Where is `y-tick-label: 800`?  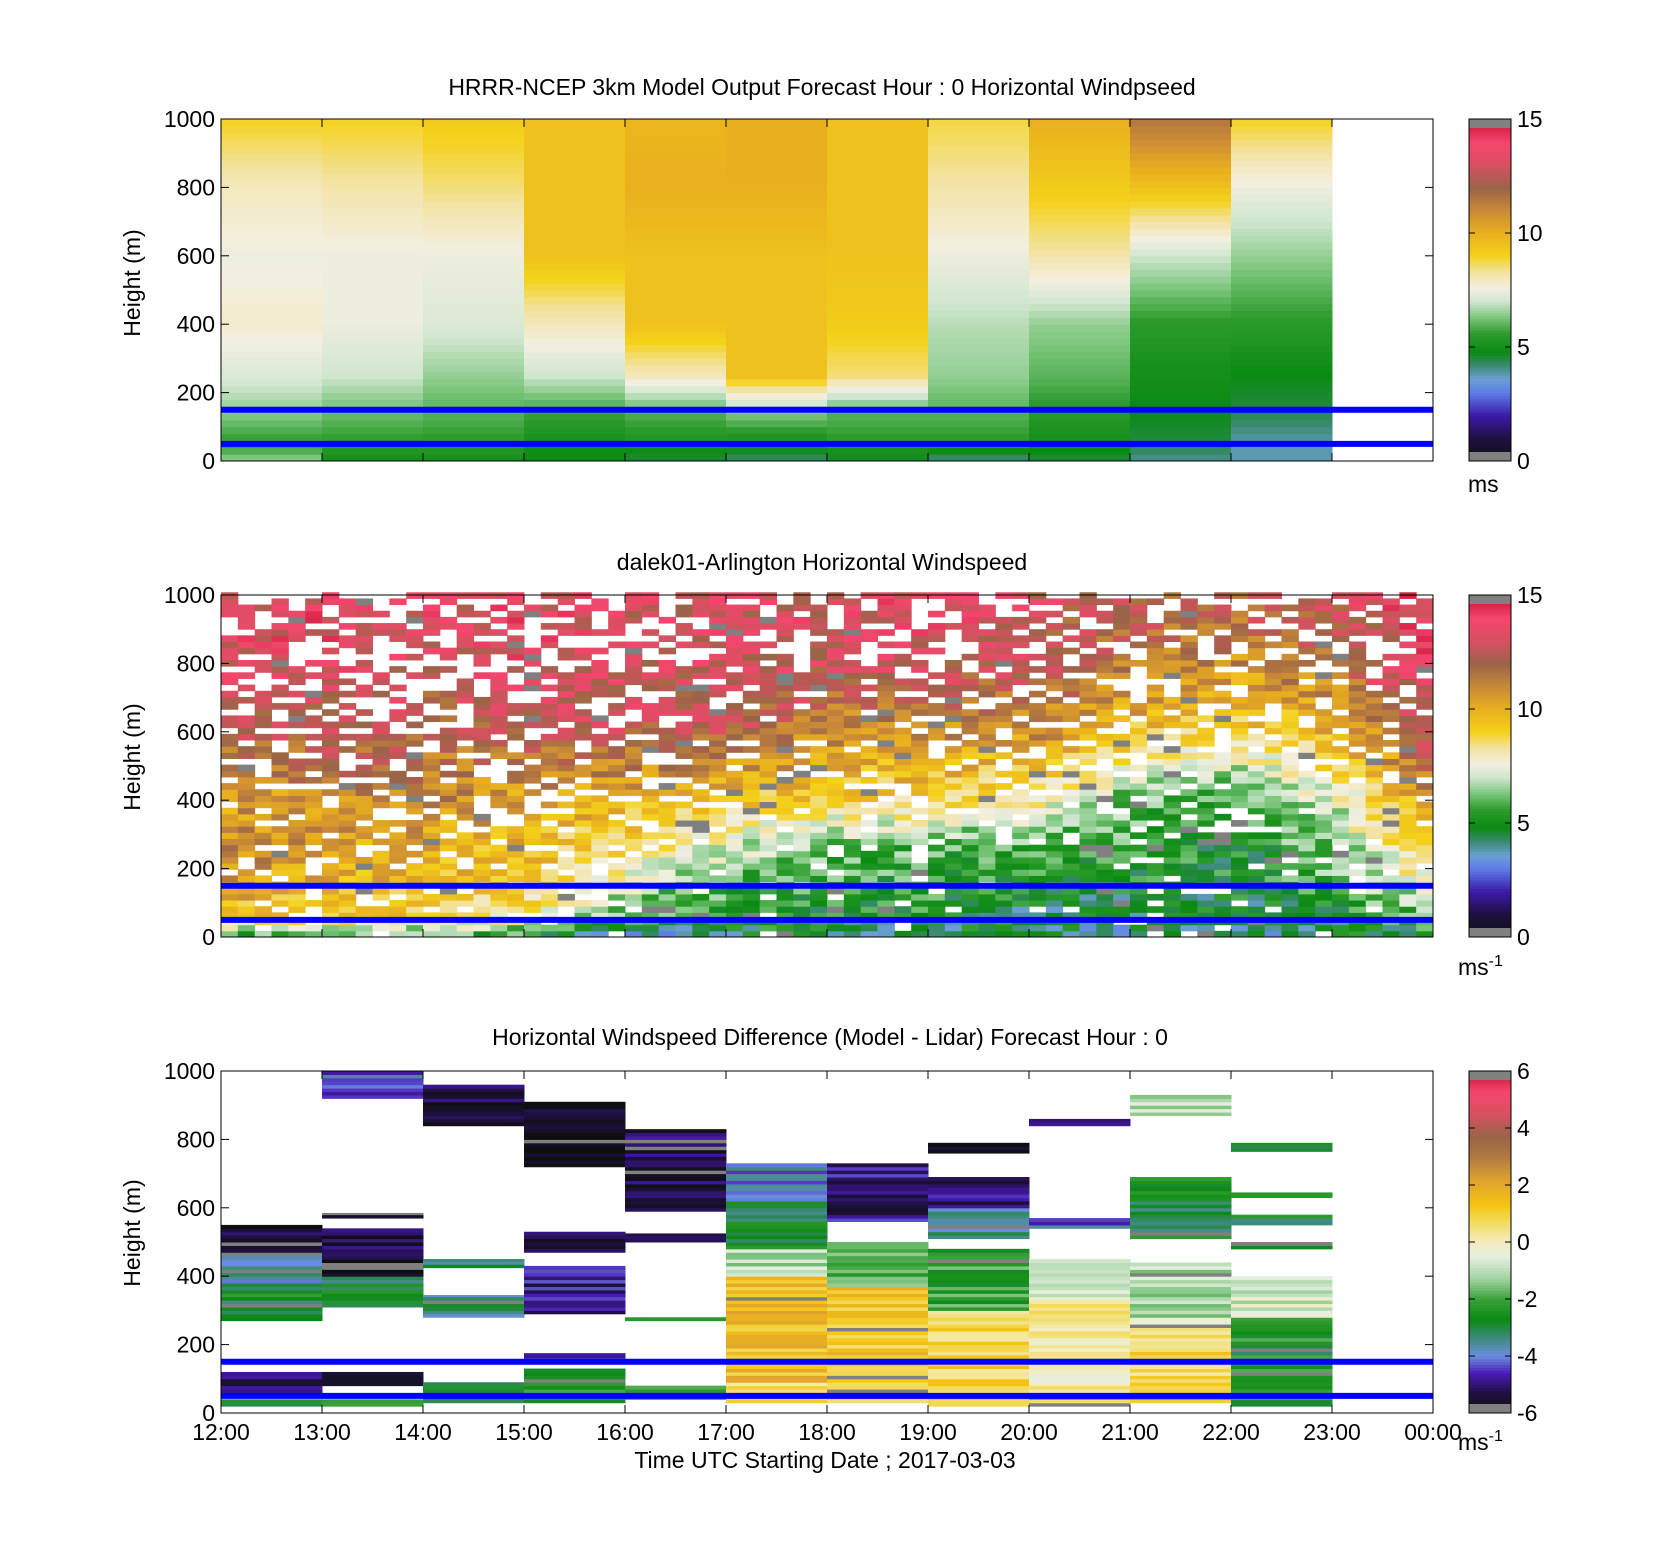 y-tick-label: 800 is located at coordinates (196, 1139).